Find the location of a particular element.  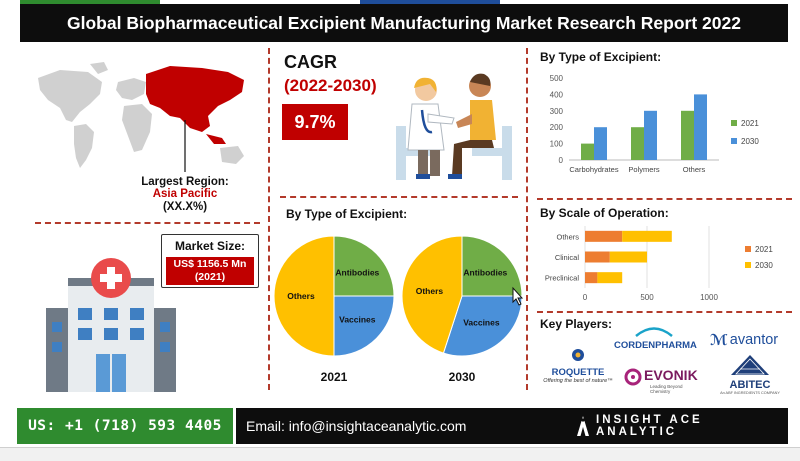

logo-cordenpharma: CORDENPHARMA is located at coordinates (655, 337).